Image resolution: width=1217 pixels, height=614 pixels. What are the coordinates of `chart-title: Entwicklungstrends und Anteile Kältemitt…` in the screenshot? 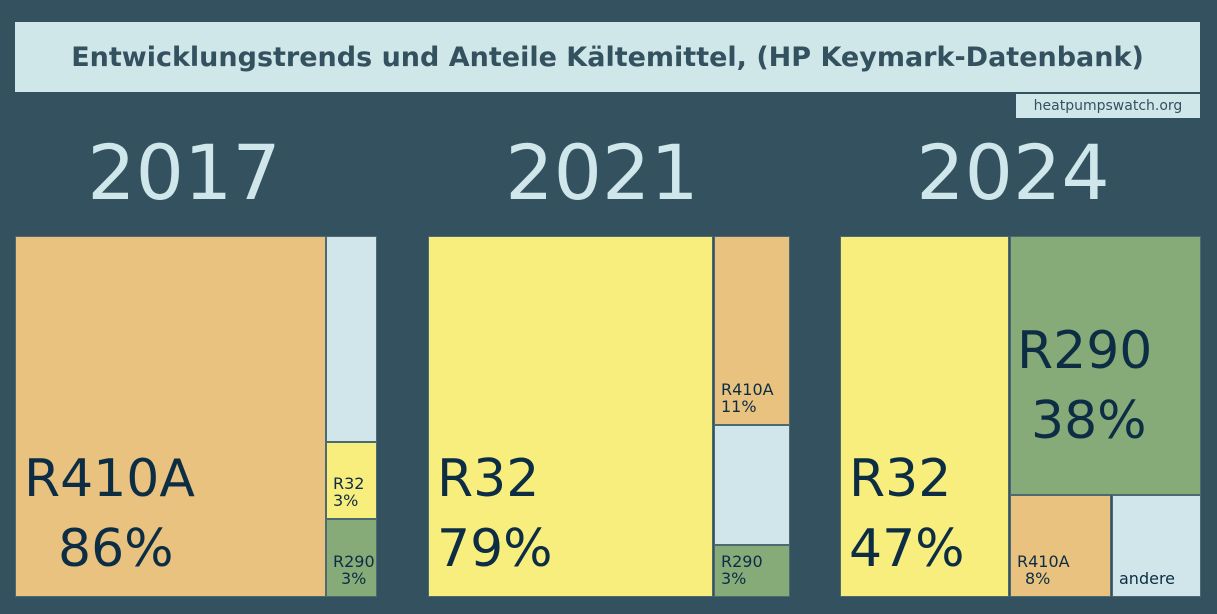 It's located at (607, 57).